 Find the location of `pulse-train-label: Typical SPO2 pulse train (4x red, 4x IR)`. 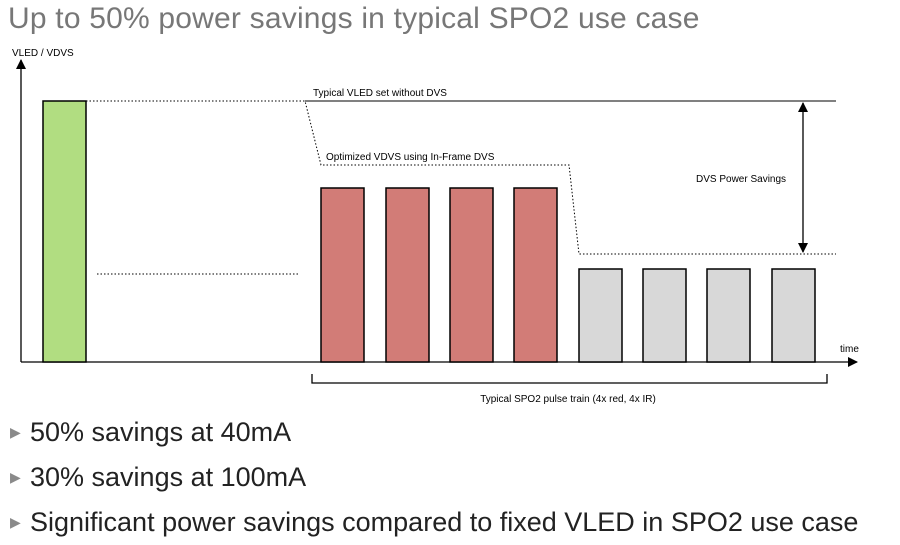

pulse-train-label: Typical SPO2 pulse train (4x red, 4x IR) is located at coordinates (568, 399).